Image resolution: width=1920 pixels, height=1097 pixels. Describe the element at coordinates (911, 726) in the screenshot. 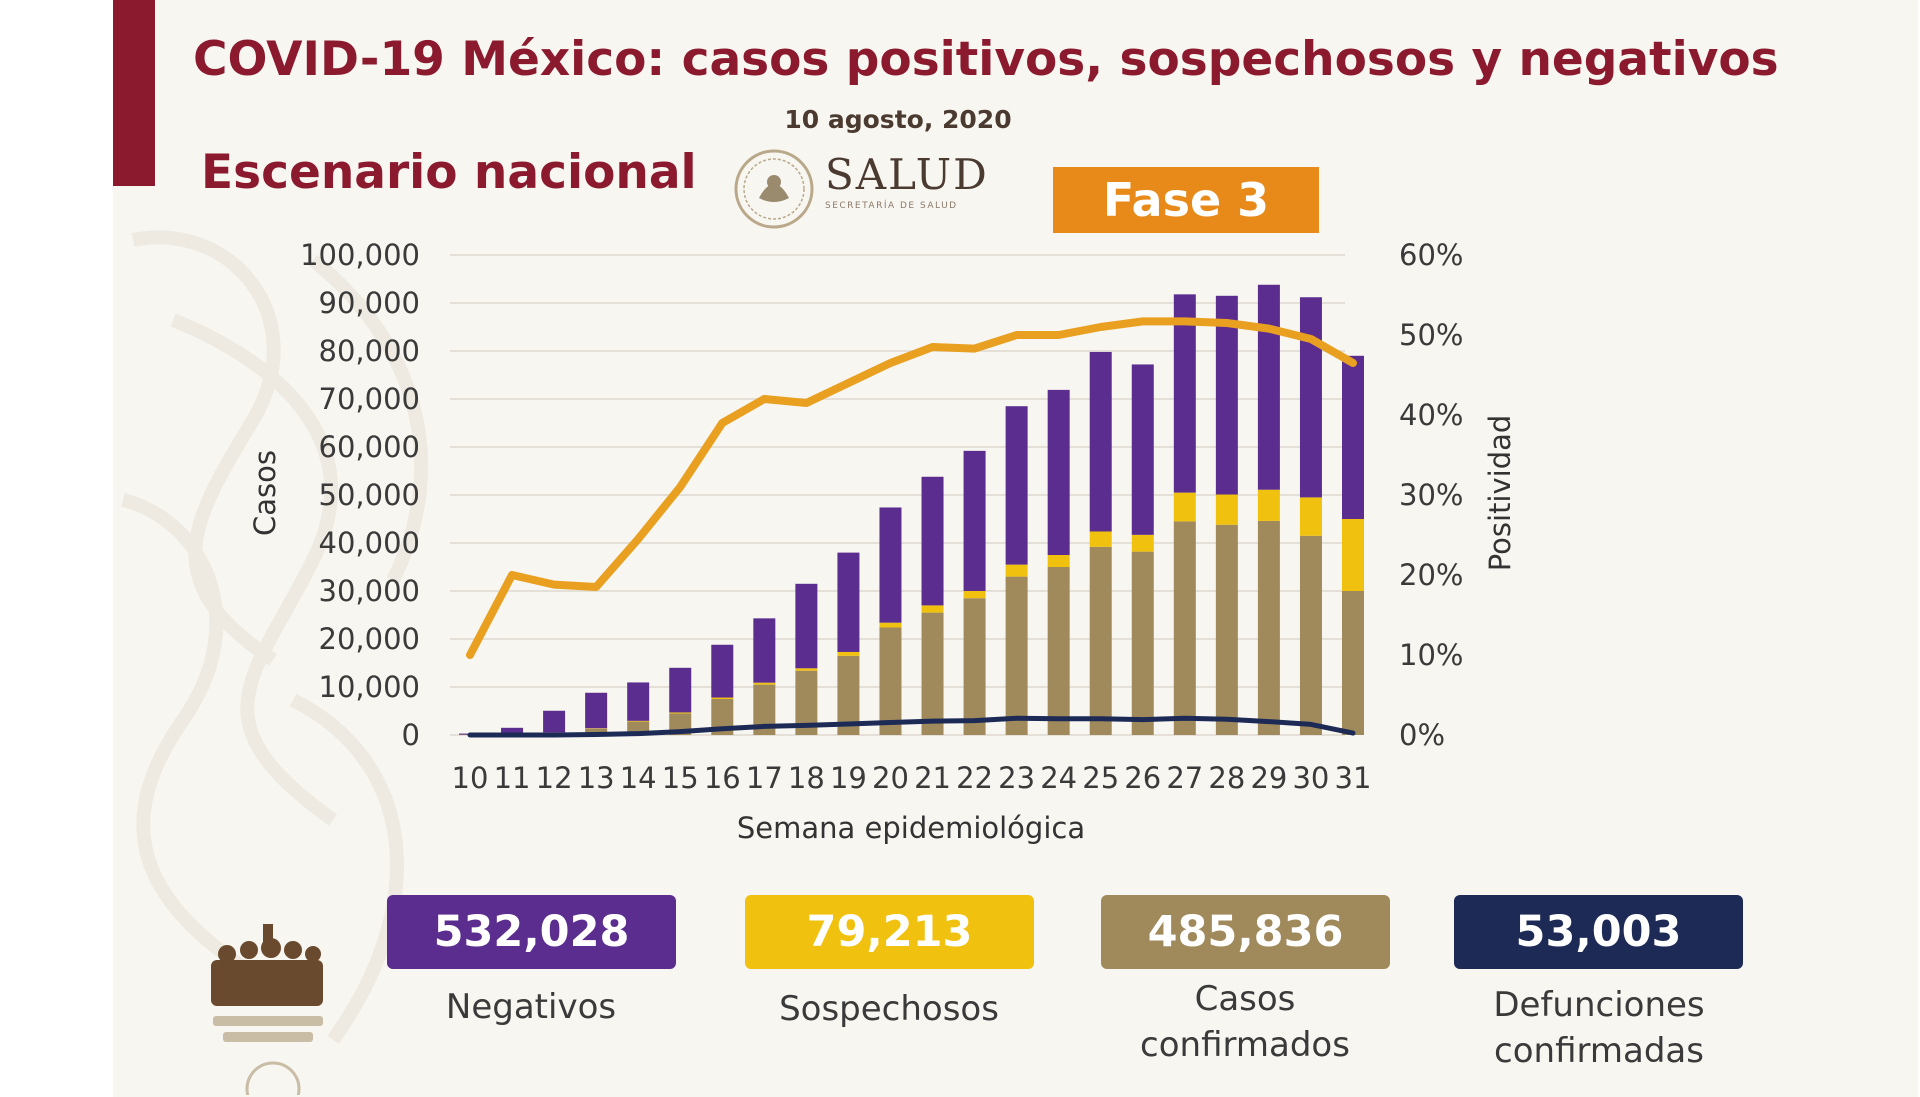

I see `line-defunciones` at that location.